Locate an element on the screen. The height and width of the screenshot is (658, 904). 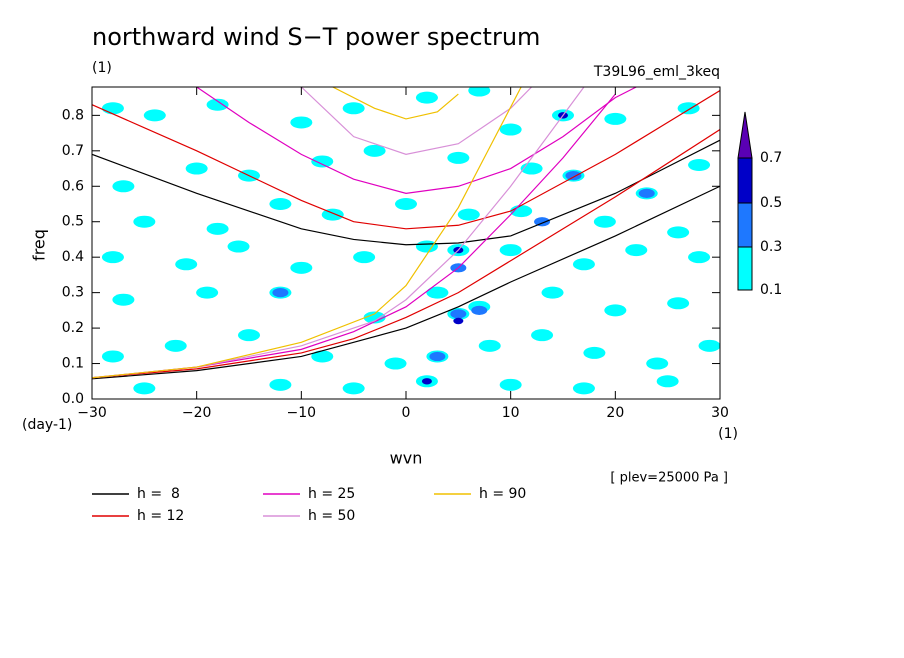
y-axis-label: freq is located at coordinates (39, 245).